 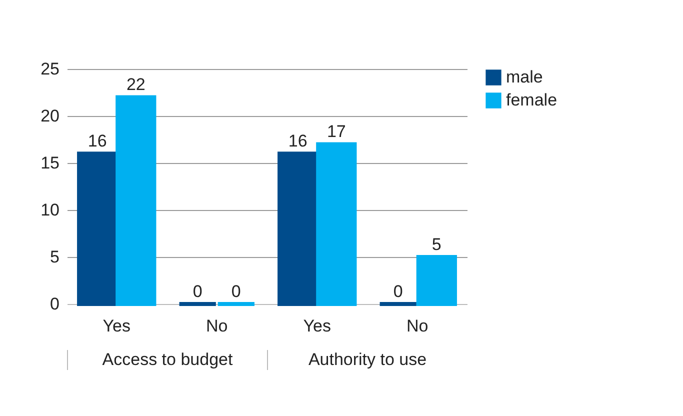 I want to click on y-tick-label: 10, so click(x=50, y=210).